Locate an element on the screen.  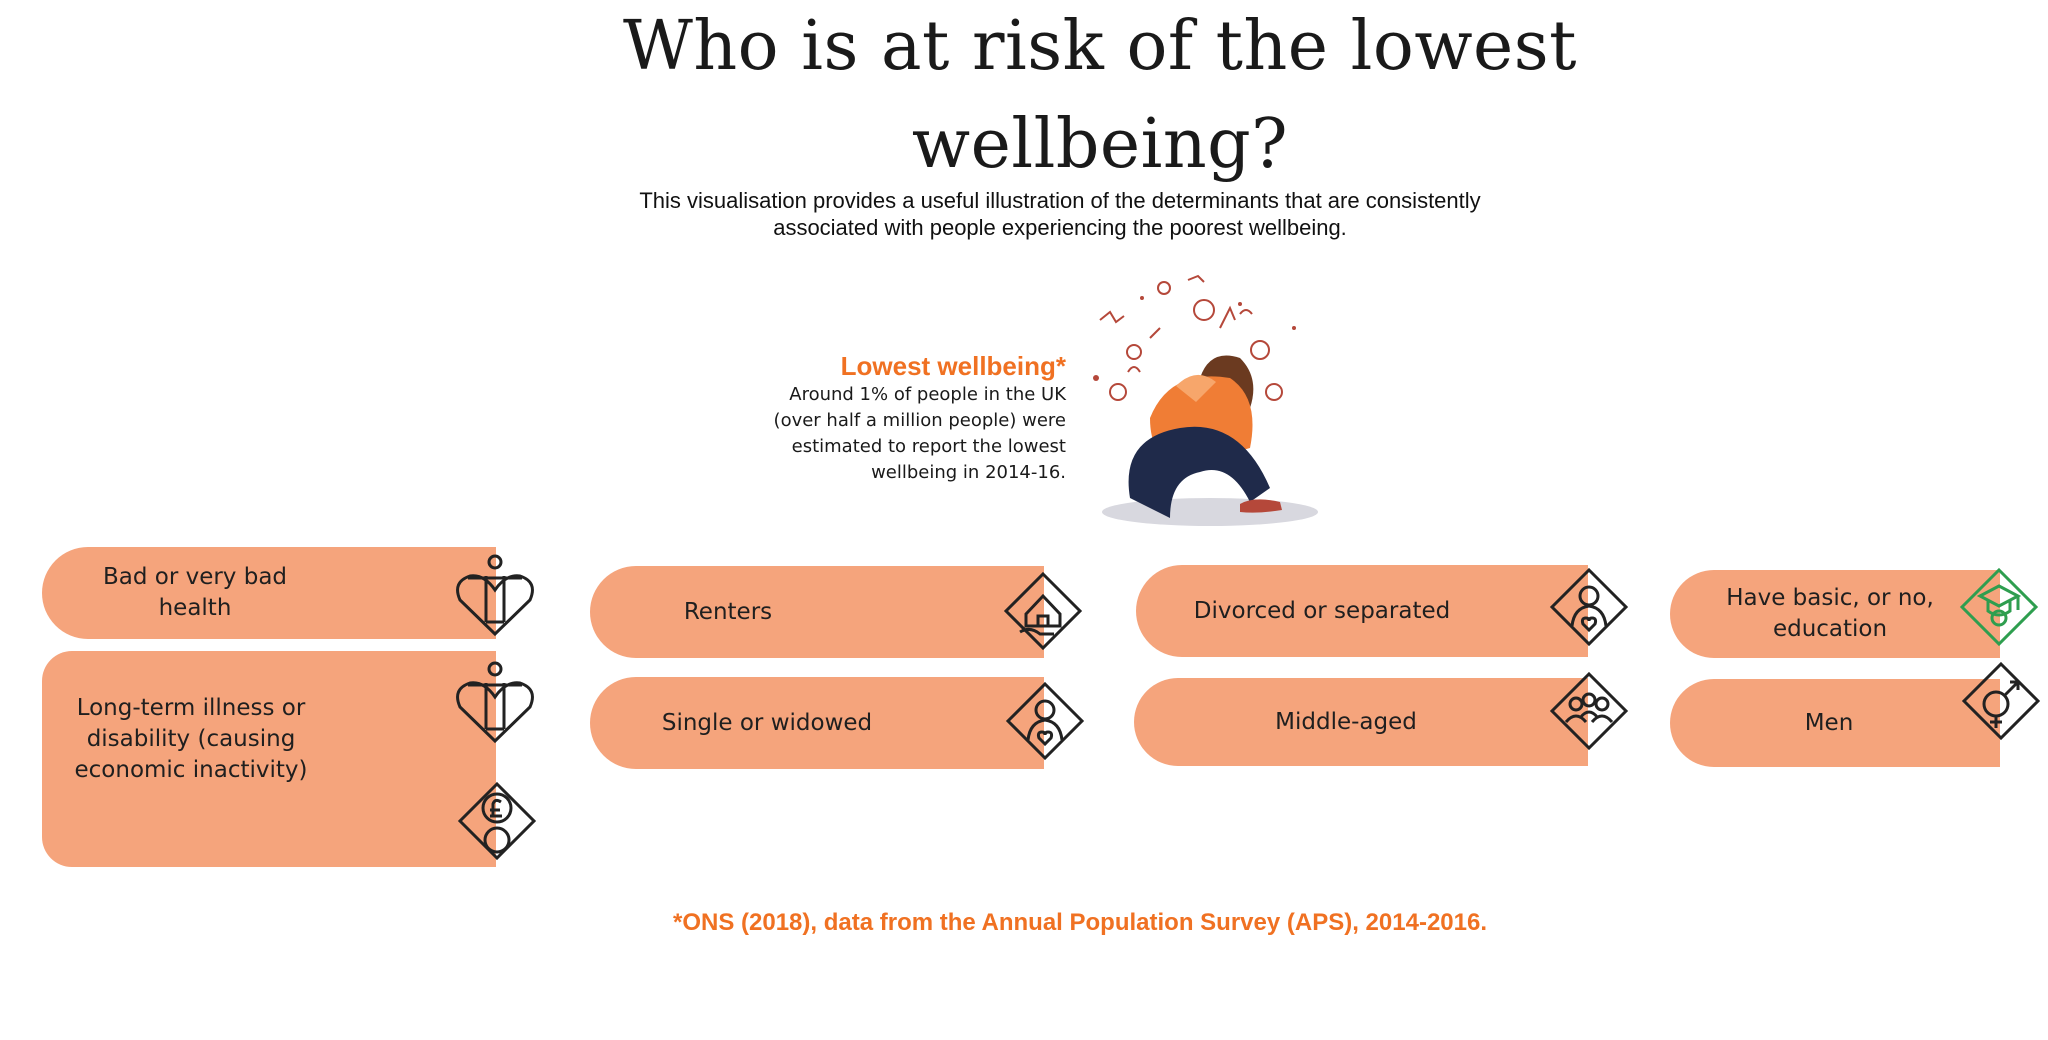
determinant-label: Have basic, or no, education is located at coordinates (1830, 613).